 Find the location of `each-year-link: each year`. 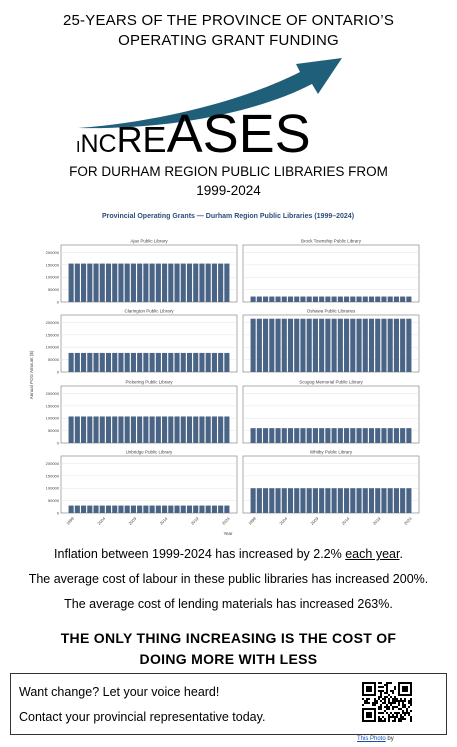

each-year-link: each year is located at coordinates (372, 554).